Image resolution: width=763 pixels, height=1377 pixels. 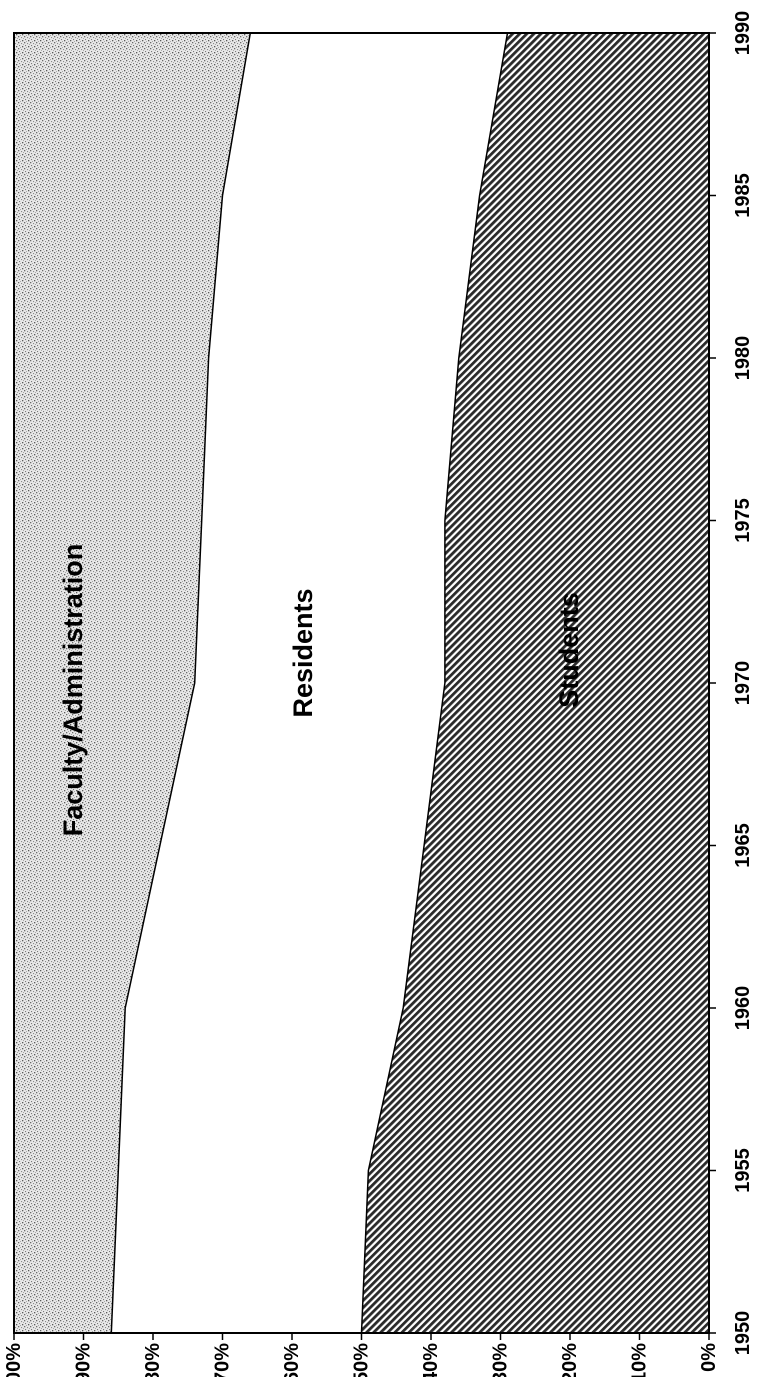 What do you see at coordinates (743, 683) in the screenshot?
I see `x-tick-label-1970: 1970` at bounding box center [743, 683].